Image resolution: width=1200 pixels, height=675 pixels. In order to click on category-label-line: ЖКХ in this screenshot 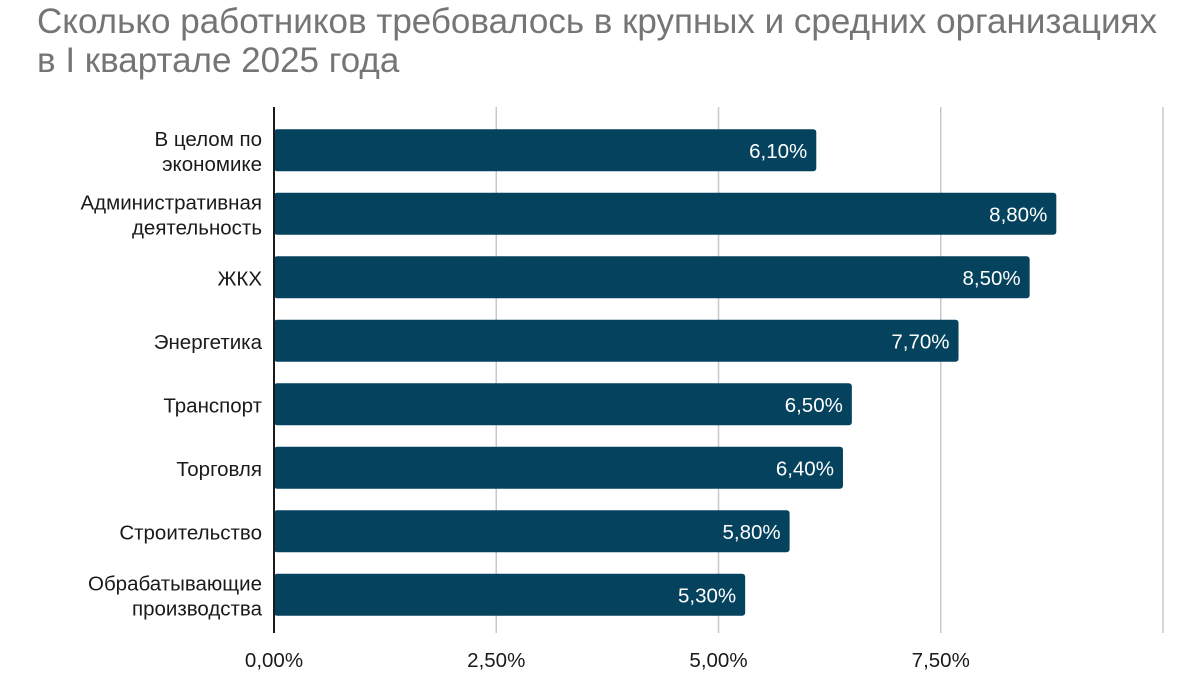, I will do `click(239, 278)`.